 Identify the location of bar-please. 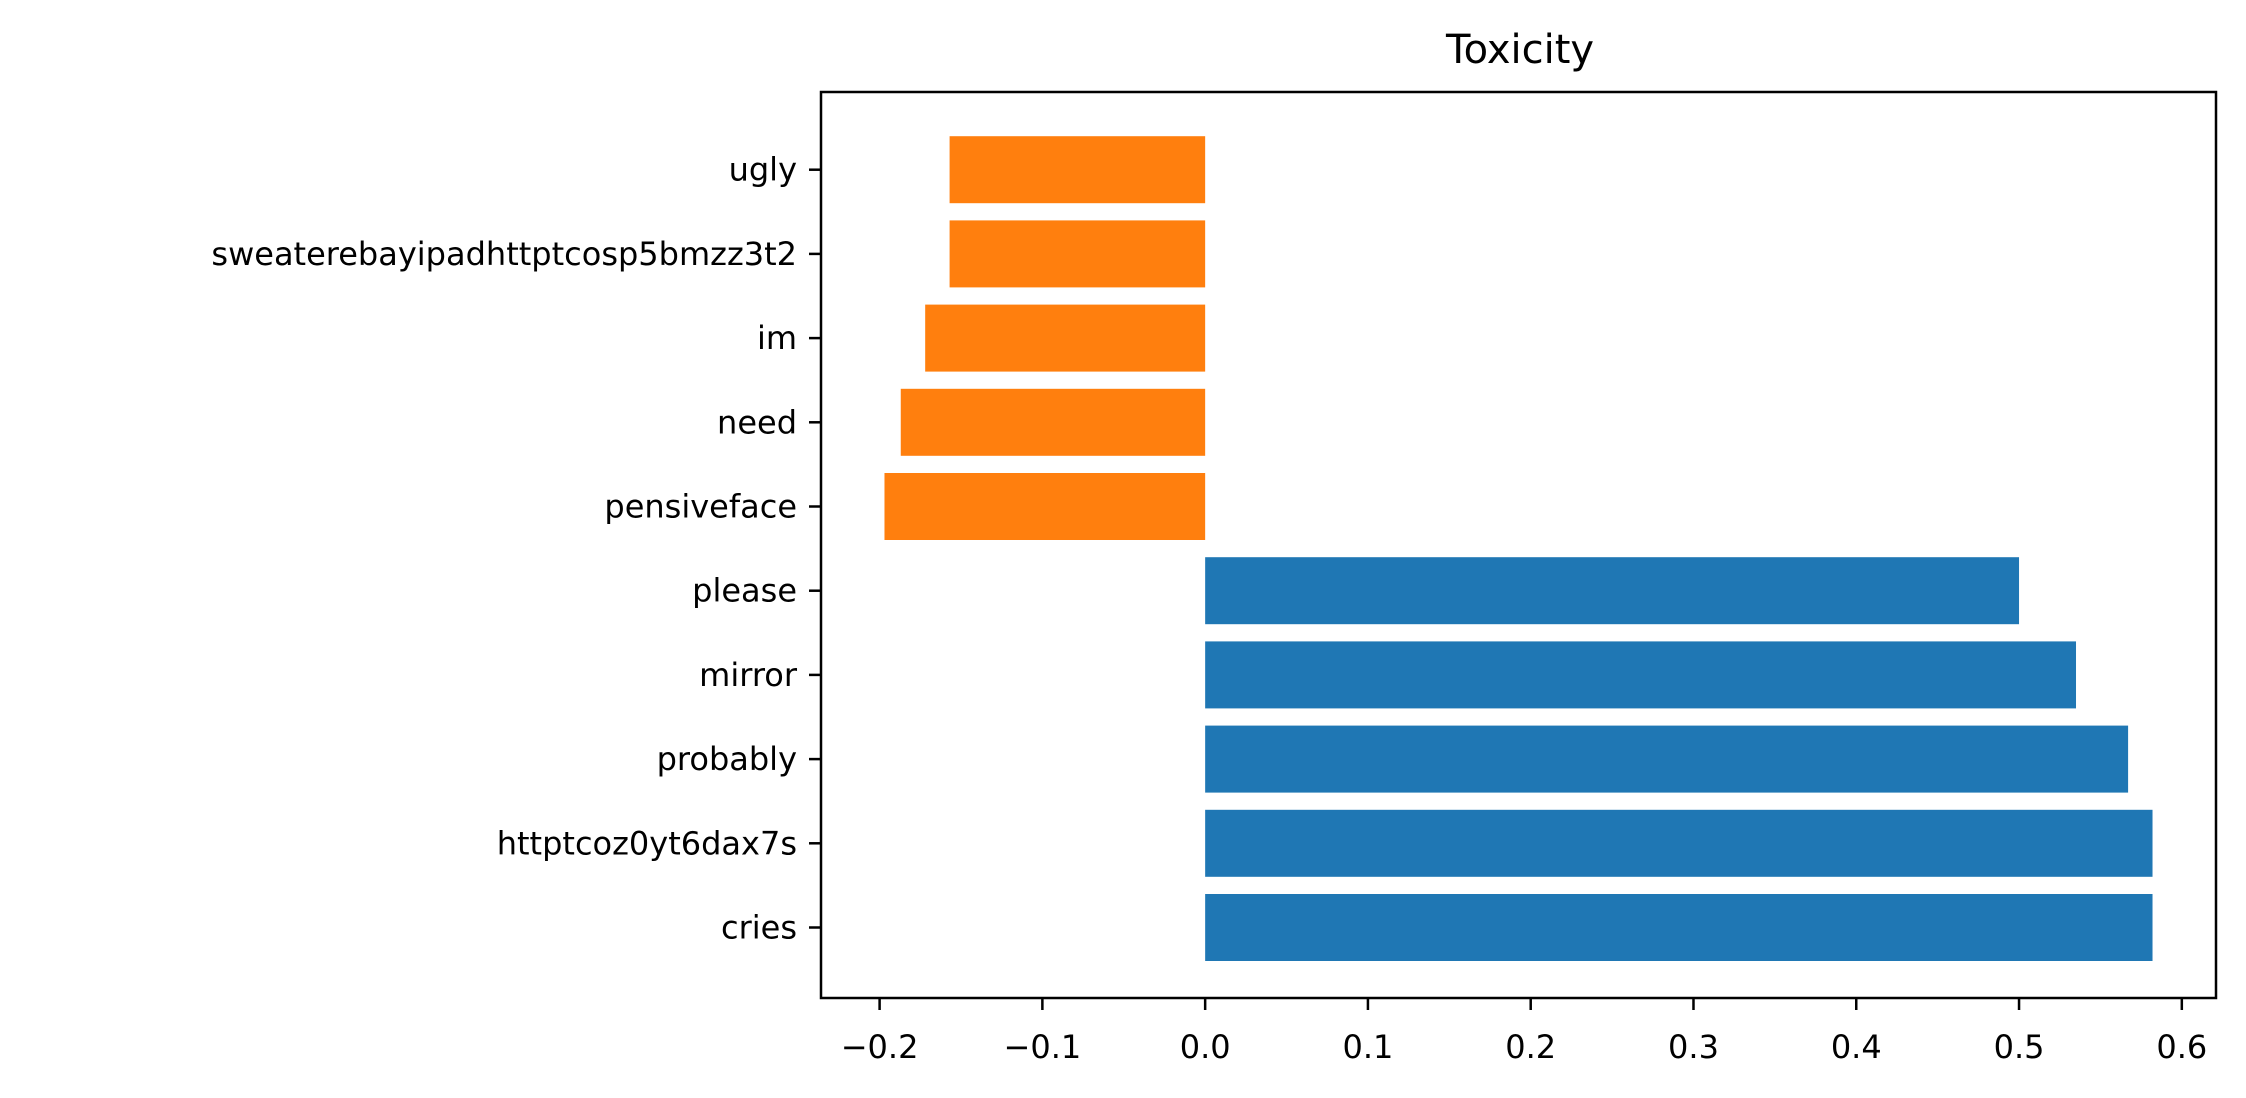
(1612, 591).